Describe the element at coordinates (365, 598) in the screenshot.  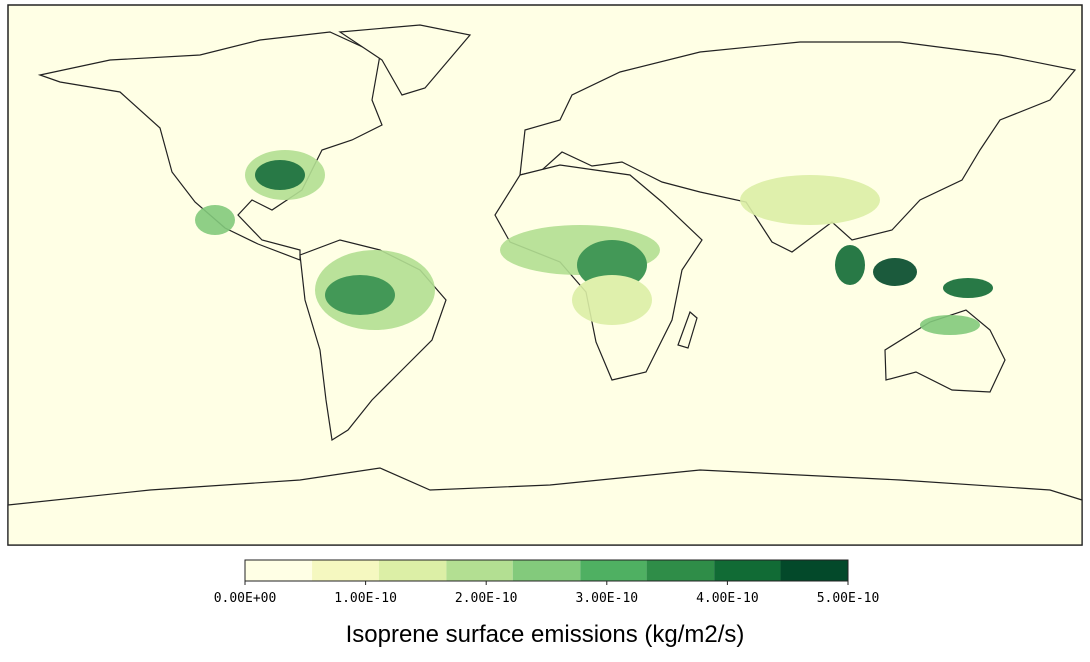
I see `colorbar-tick-label: 1.00E-10` at that location.